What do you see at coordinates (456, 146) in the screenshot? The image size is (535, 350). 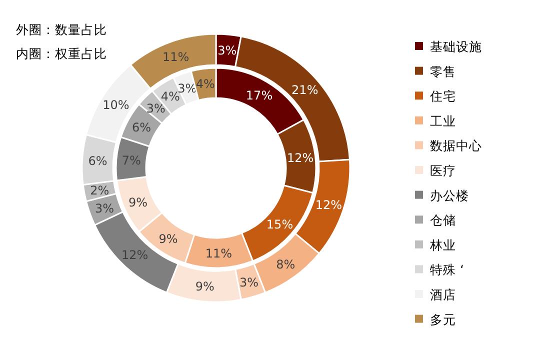 I see `legend-label: 数据中心` at bounding box center [456, 146].